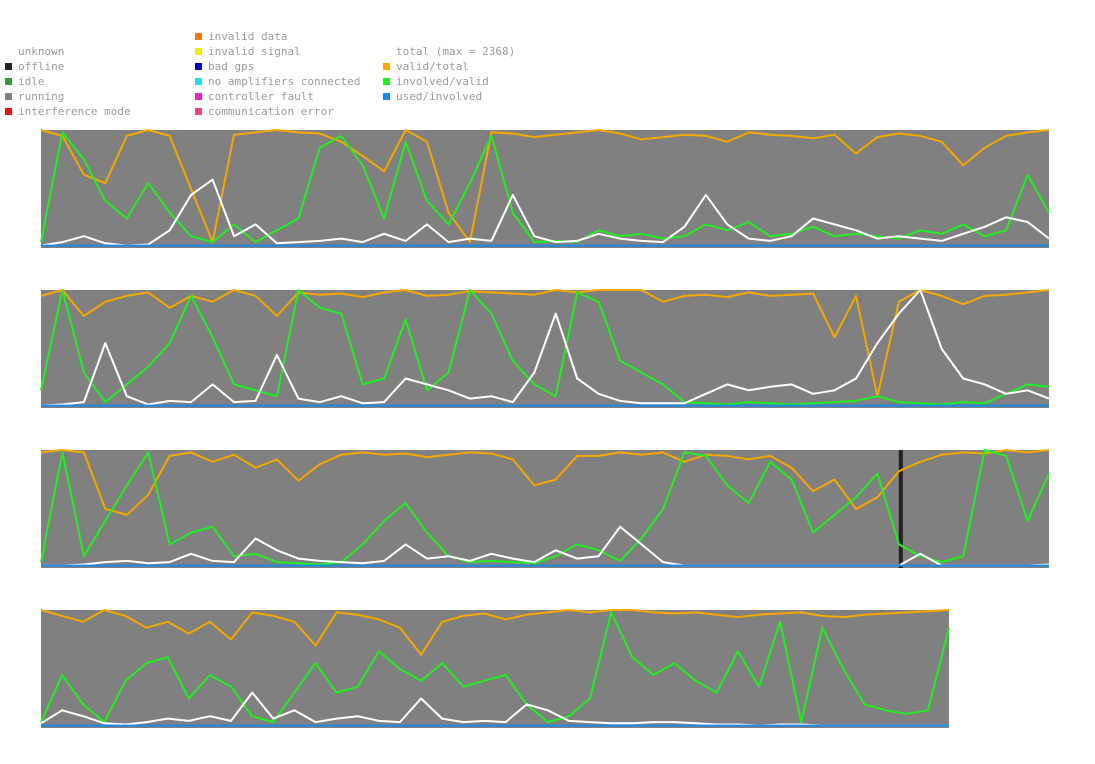  I want to click on legend-label: interference mode, so click(74, 111).